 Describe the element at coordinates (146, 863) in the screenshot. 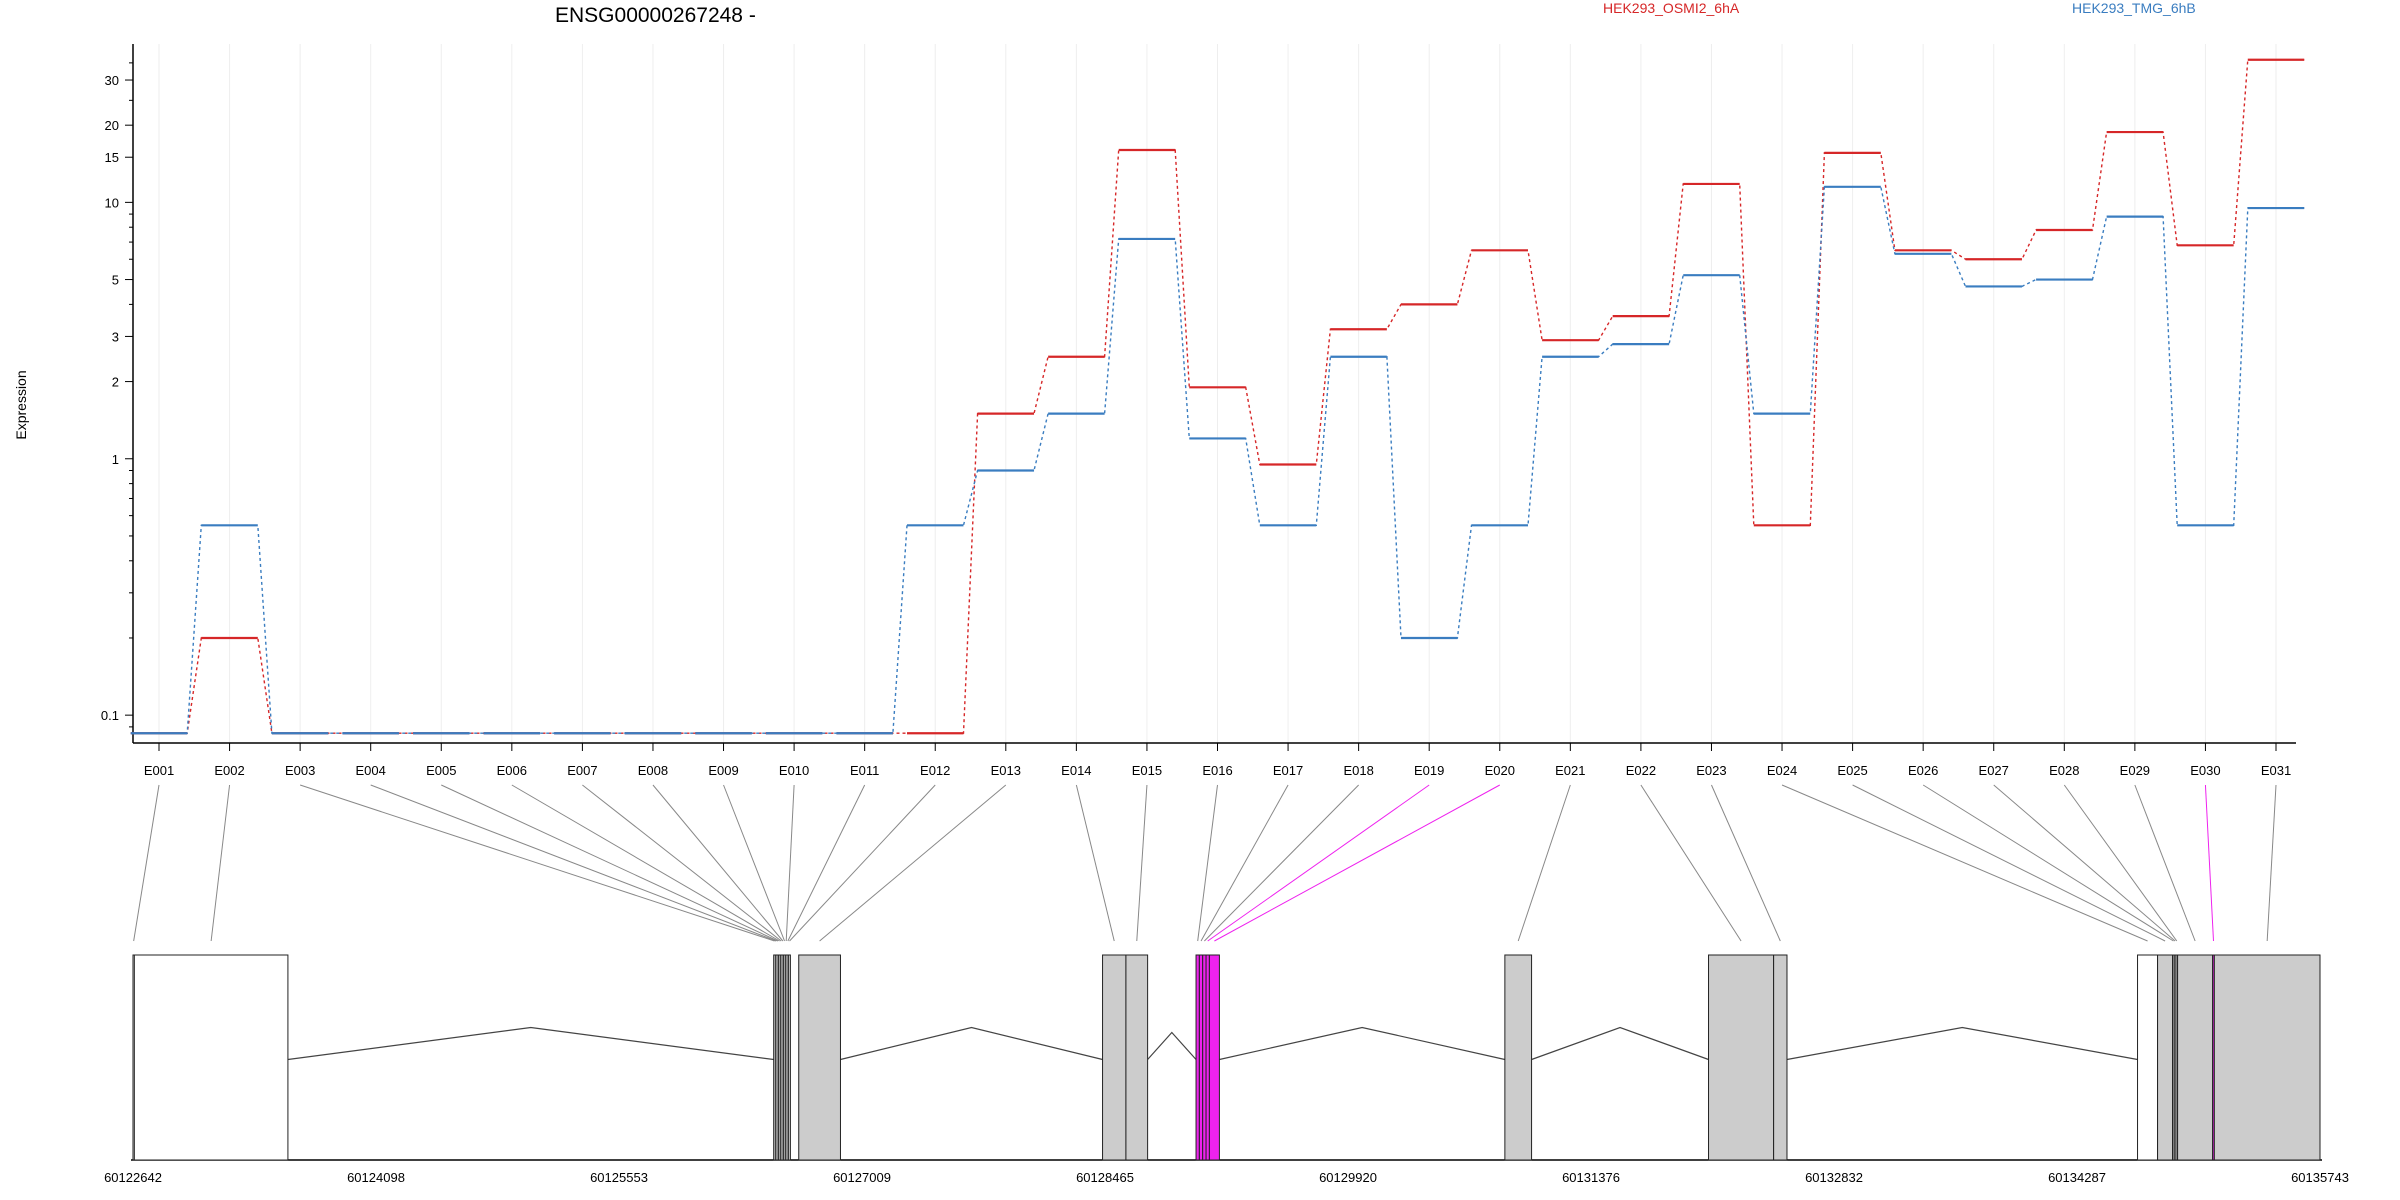

I see `connector-E001` at that location.